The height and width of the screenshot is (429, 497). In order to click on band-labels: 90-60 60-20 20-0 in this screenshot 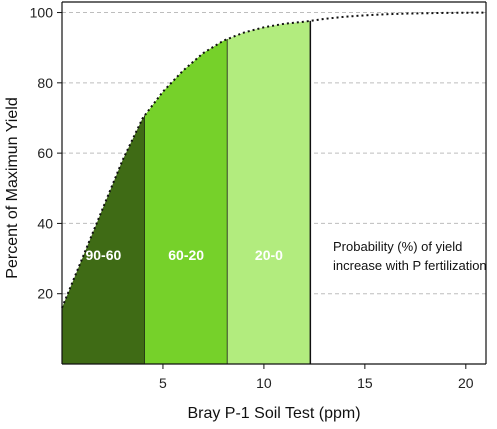, I will do `click(184, 255)`.